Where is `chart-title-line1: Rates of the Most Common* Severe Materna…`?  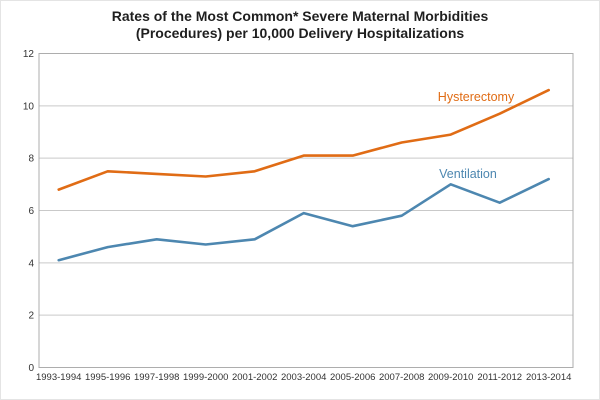 chart-title-line1: Rates of the Most Common* Severe Materna… is located at coordinates (300, 16).